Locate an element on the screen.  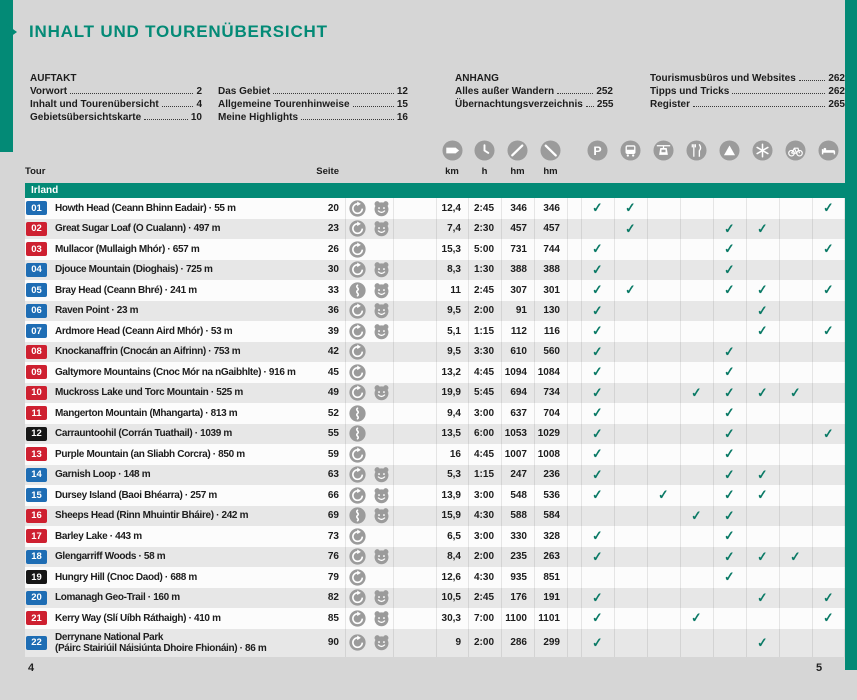
toc-entry-label: Vorwort is located at coordinates (49, 91).